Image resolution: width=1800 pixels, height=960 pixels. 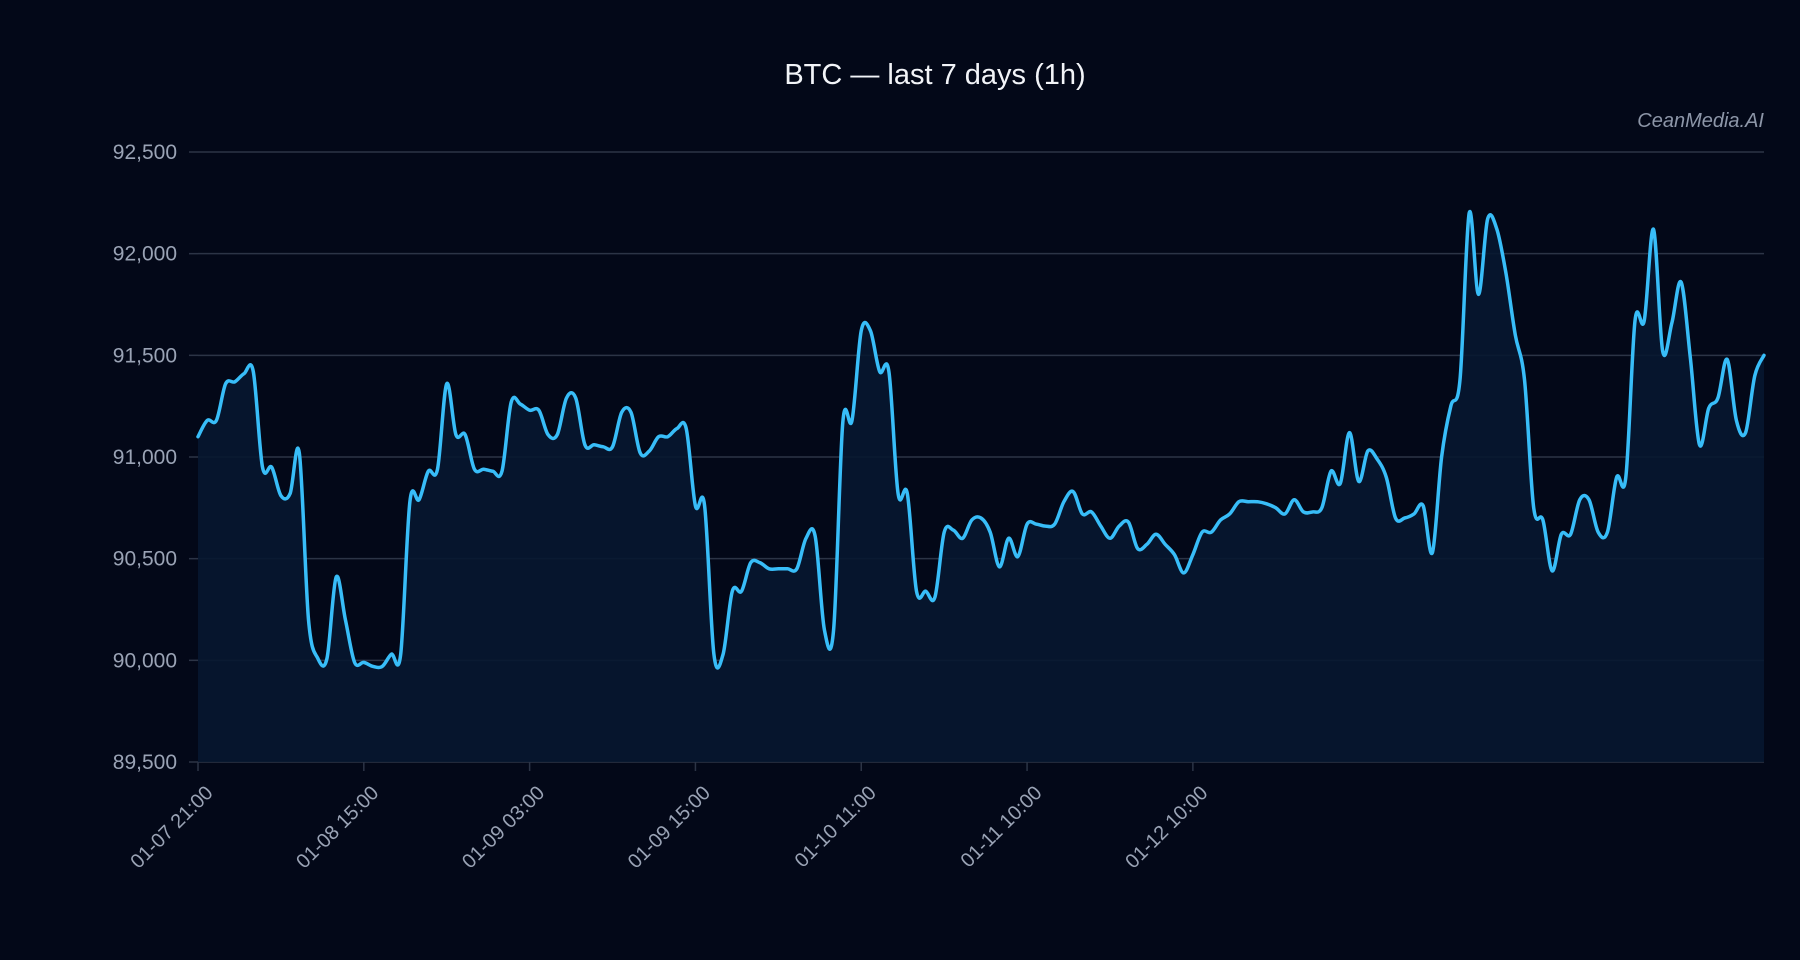 I want to click on x-tick-label: 01-07 21:00, so click(x=171, y=827).